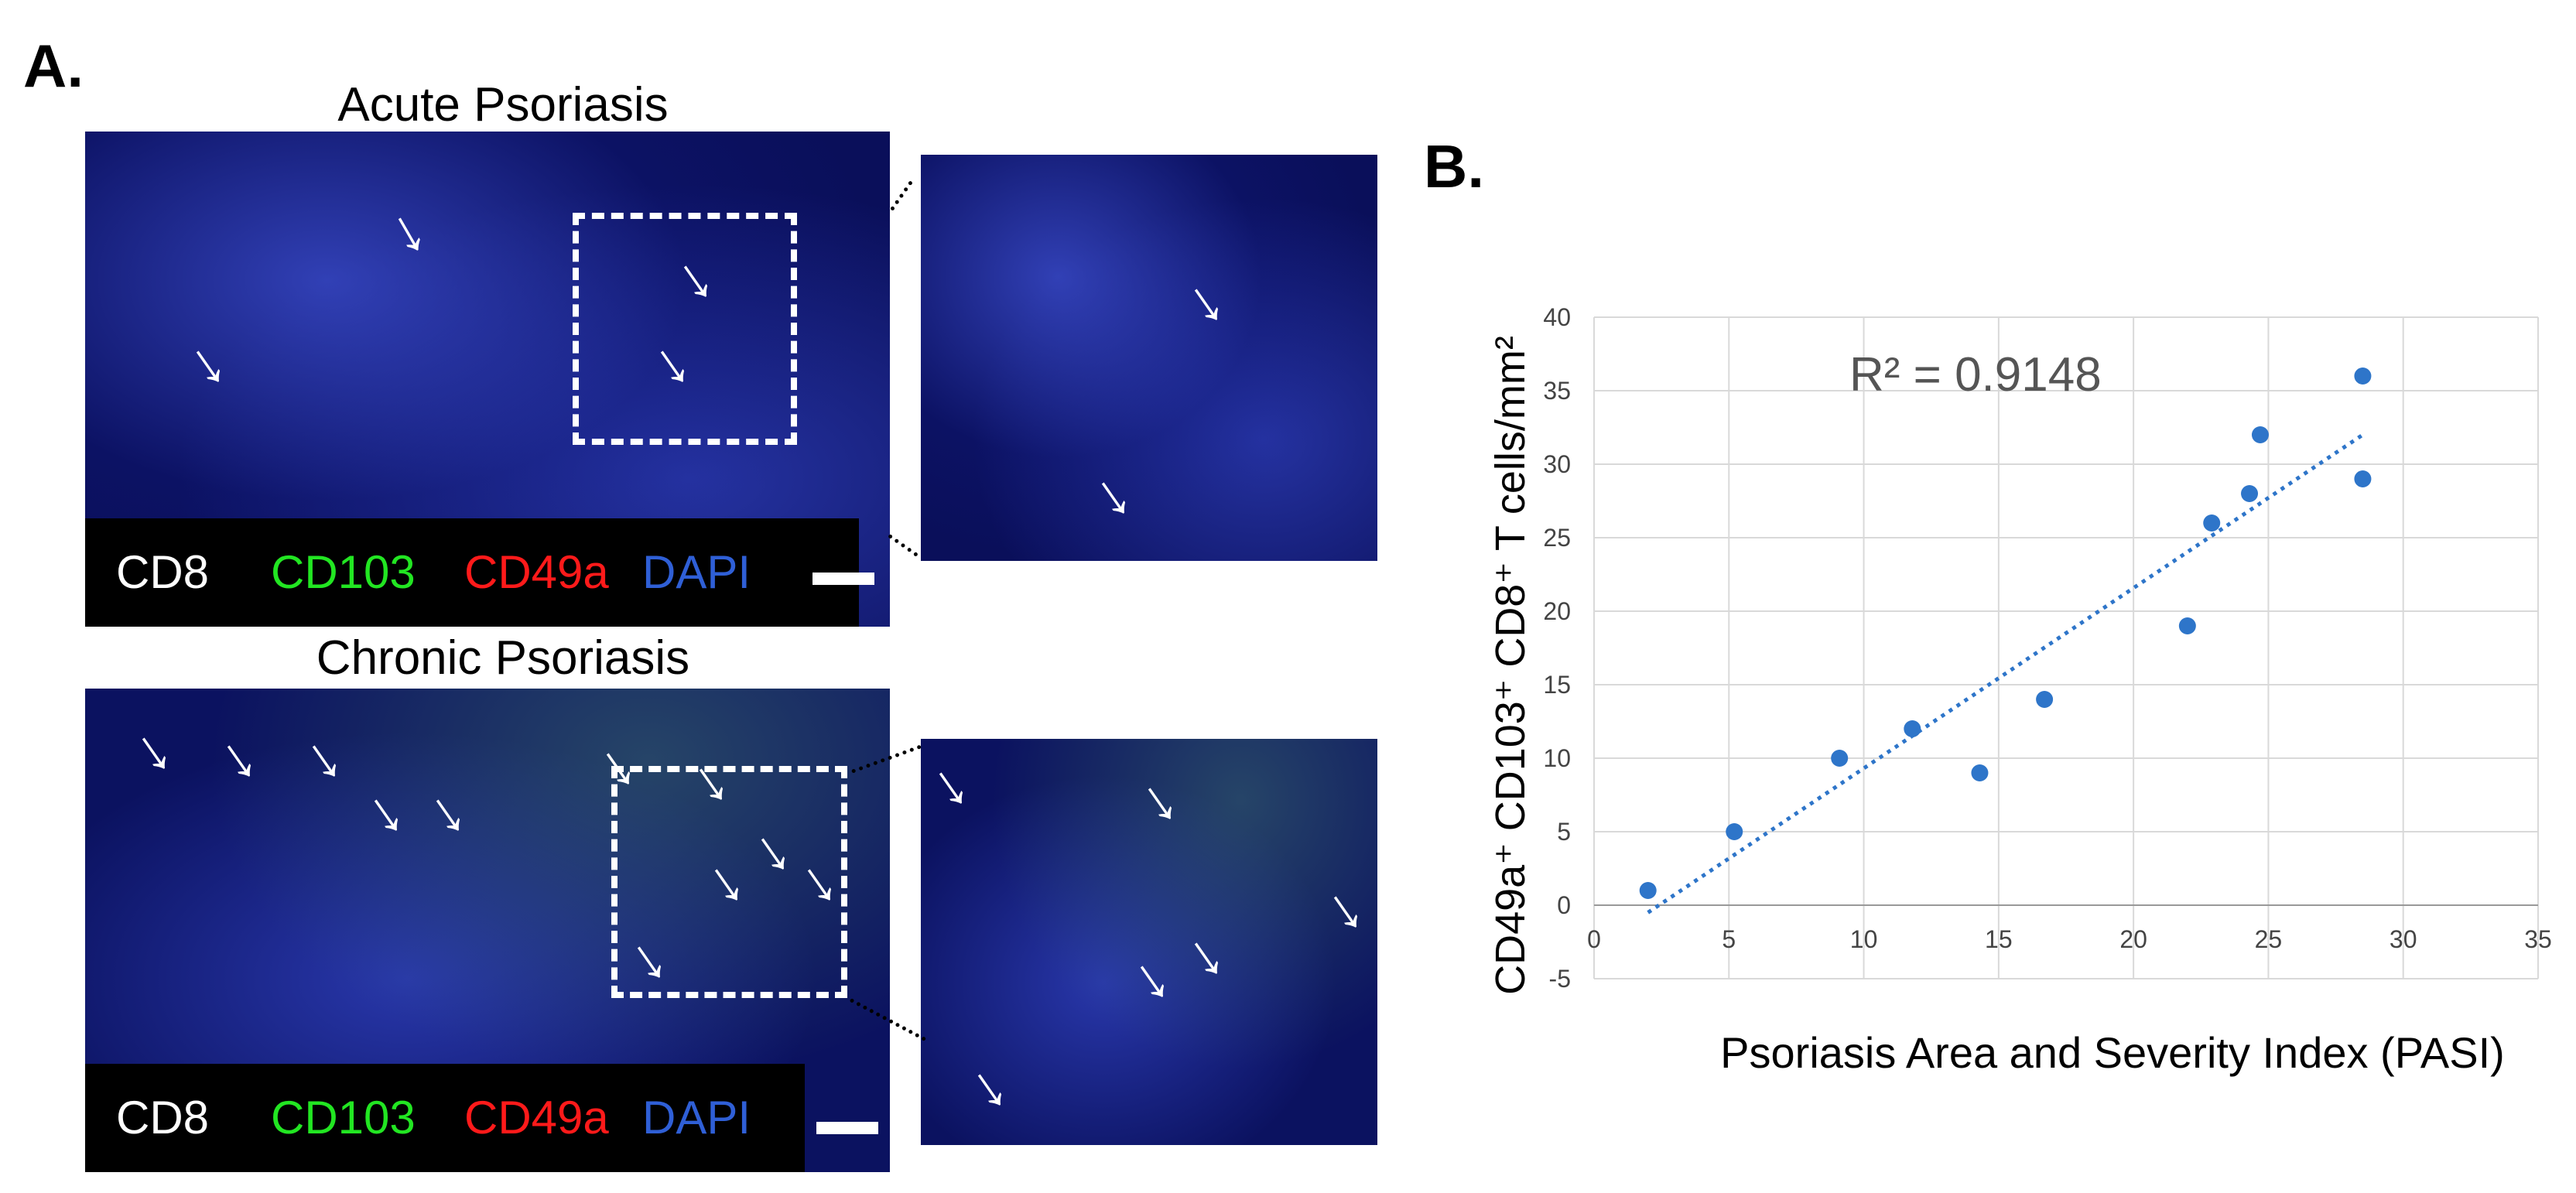 The width and height of the screenshot is (2576, 1193). Describe the element at coordinates (1557, 685) in the screenshot. I see `y-tick-label: 15` at that location.